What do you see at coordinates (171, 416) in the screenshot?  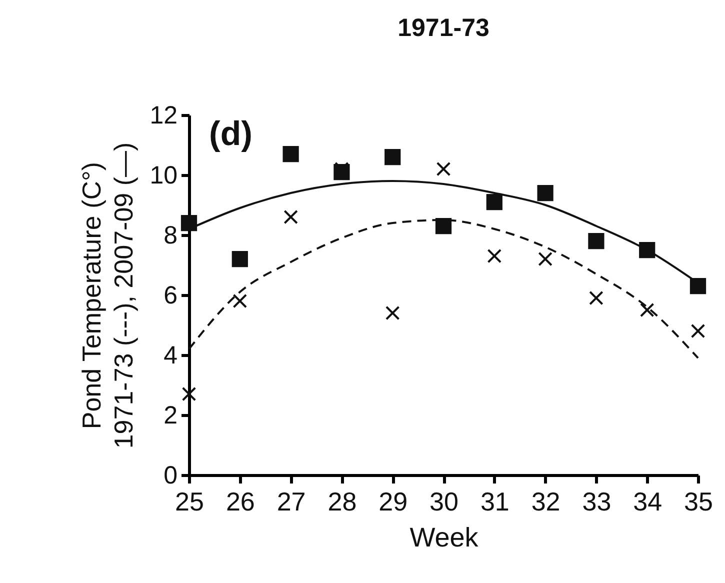 I see `y-tick-label: 2` at bounding box center [171, 416].